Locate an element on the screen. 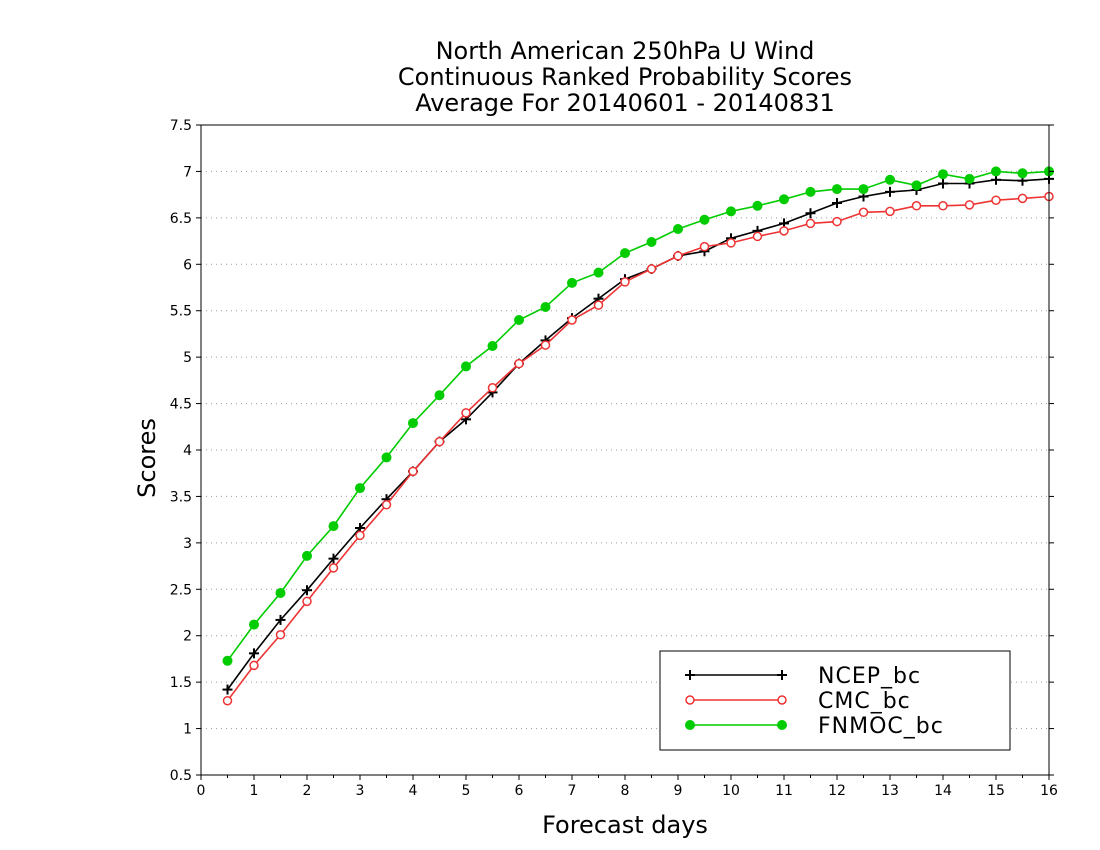  title-line-3: Average For 20140601 - 20140831 is located at coordinates (625, 103).